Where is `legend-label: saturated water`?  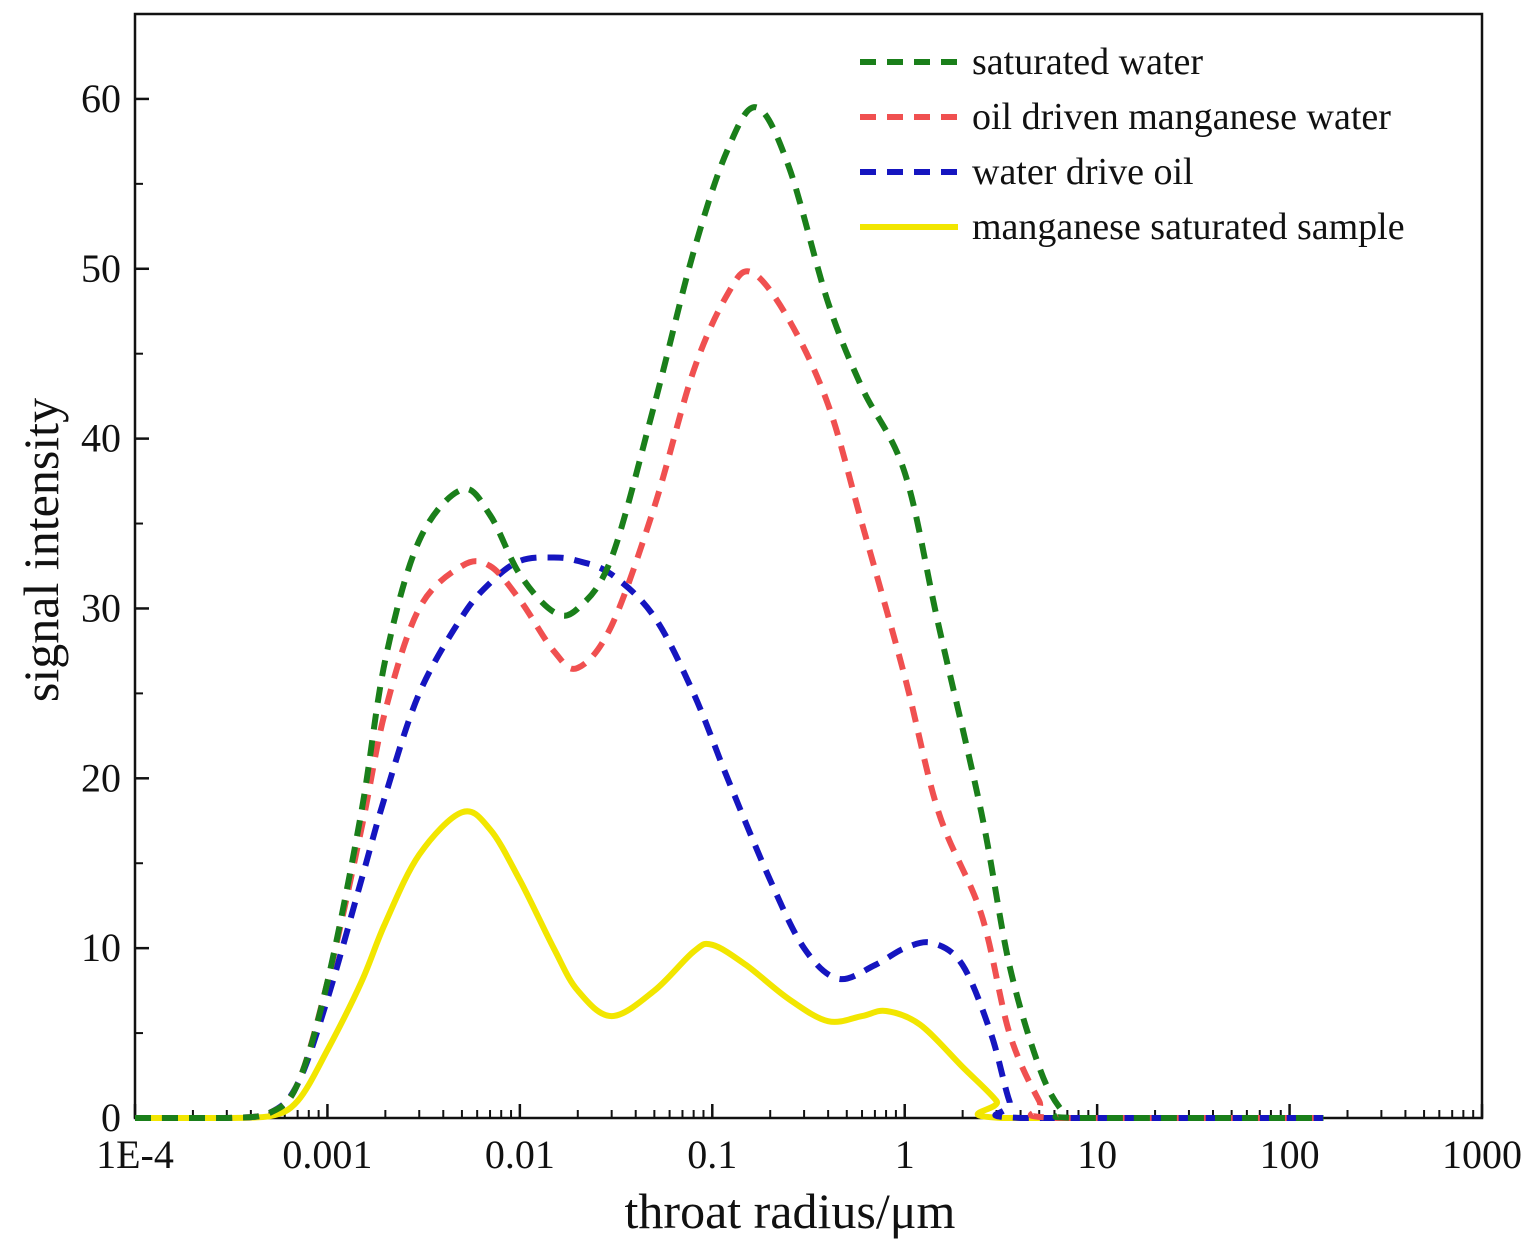
legend-label: saturated water is located at coordinates (1087, 62).